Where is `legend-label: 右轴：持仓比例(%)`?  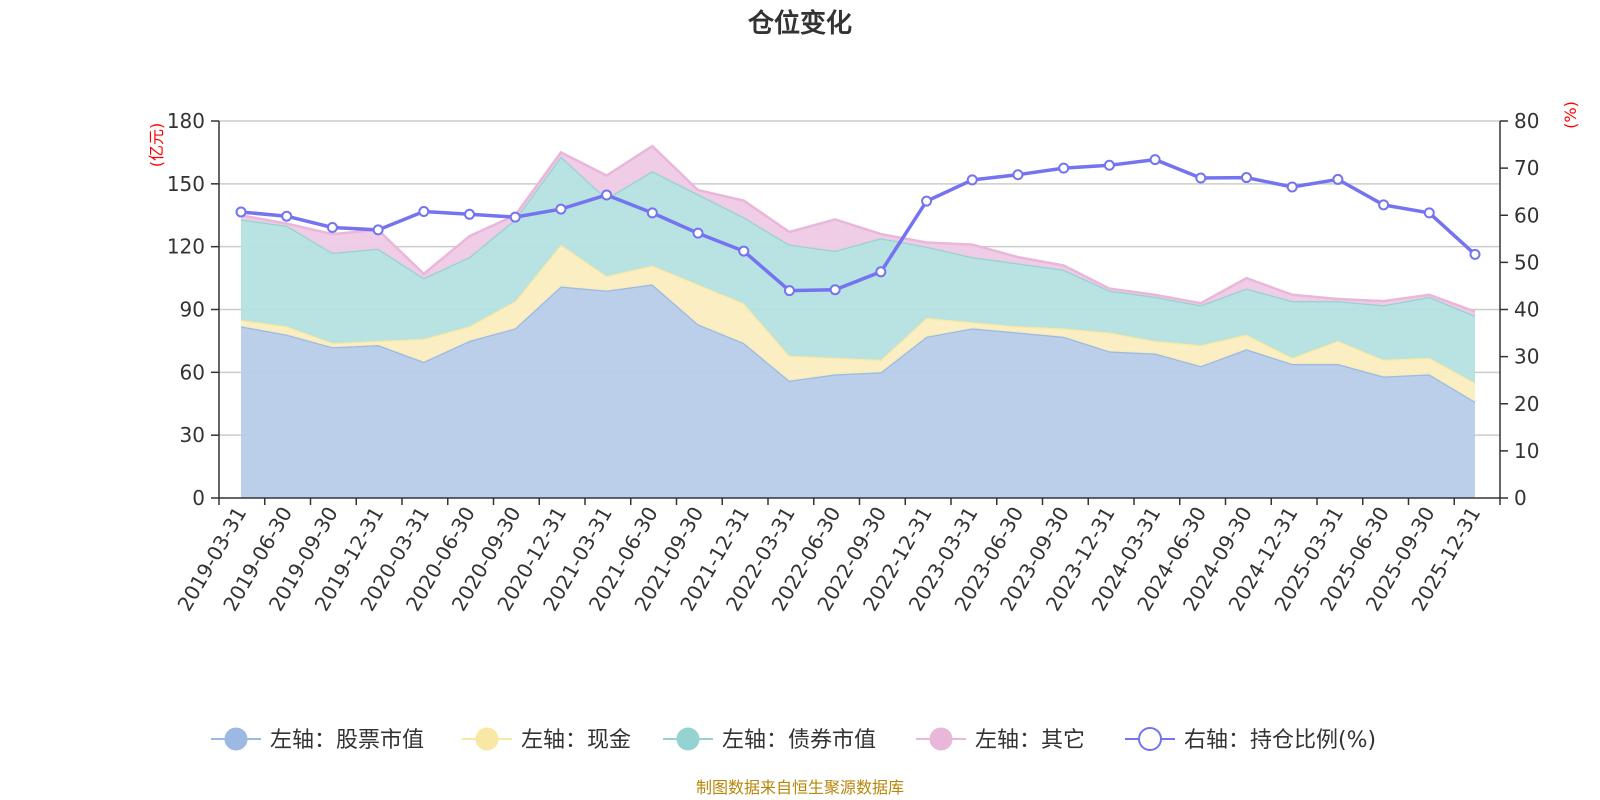
legend-label: 右轴：持仓比例(%) is located at coordinates (1280, 740).